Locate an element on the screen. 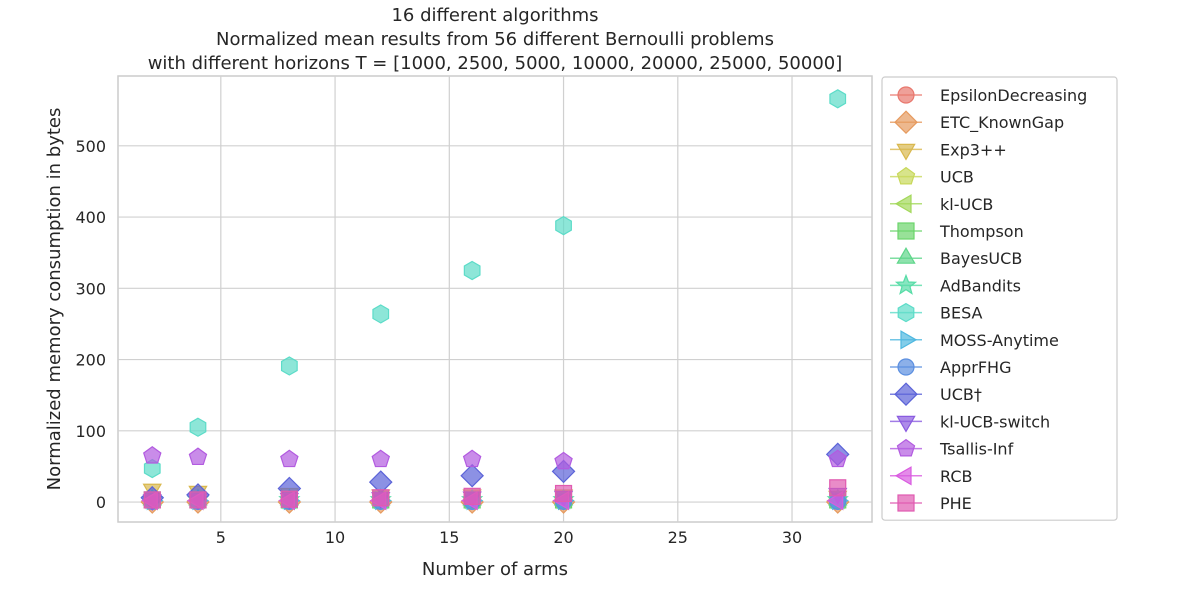 The width and height of the screenshot is (1200, 600). legend-label: BESA is located at coordinates (961, 313).